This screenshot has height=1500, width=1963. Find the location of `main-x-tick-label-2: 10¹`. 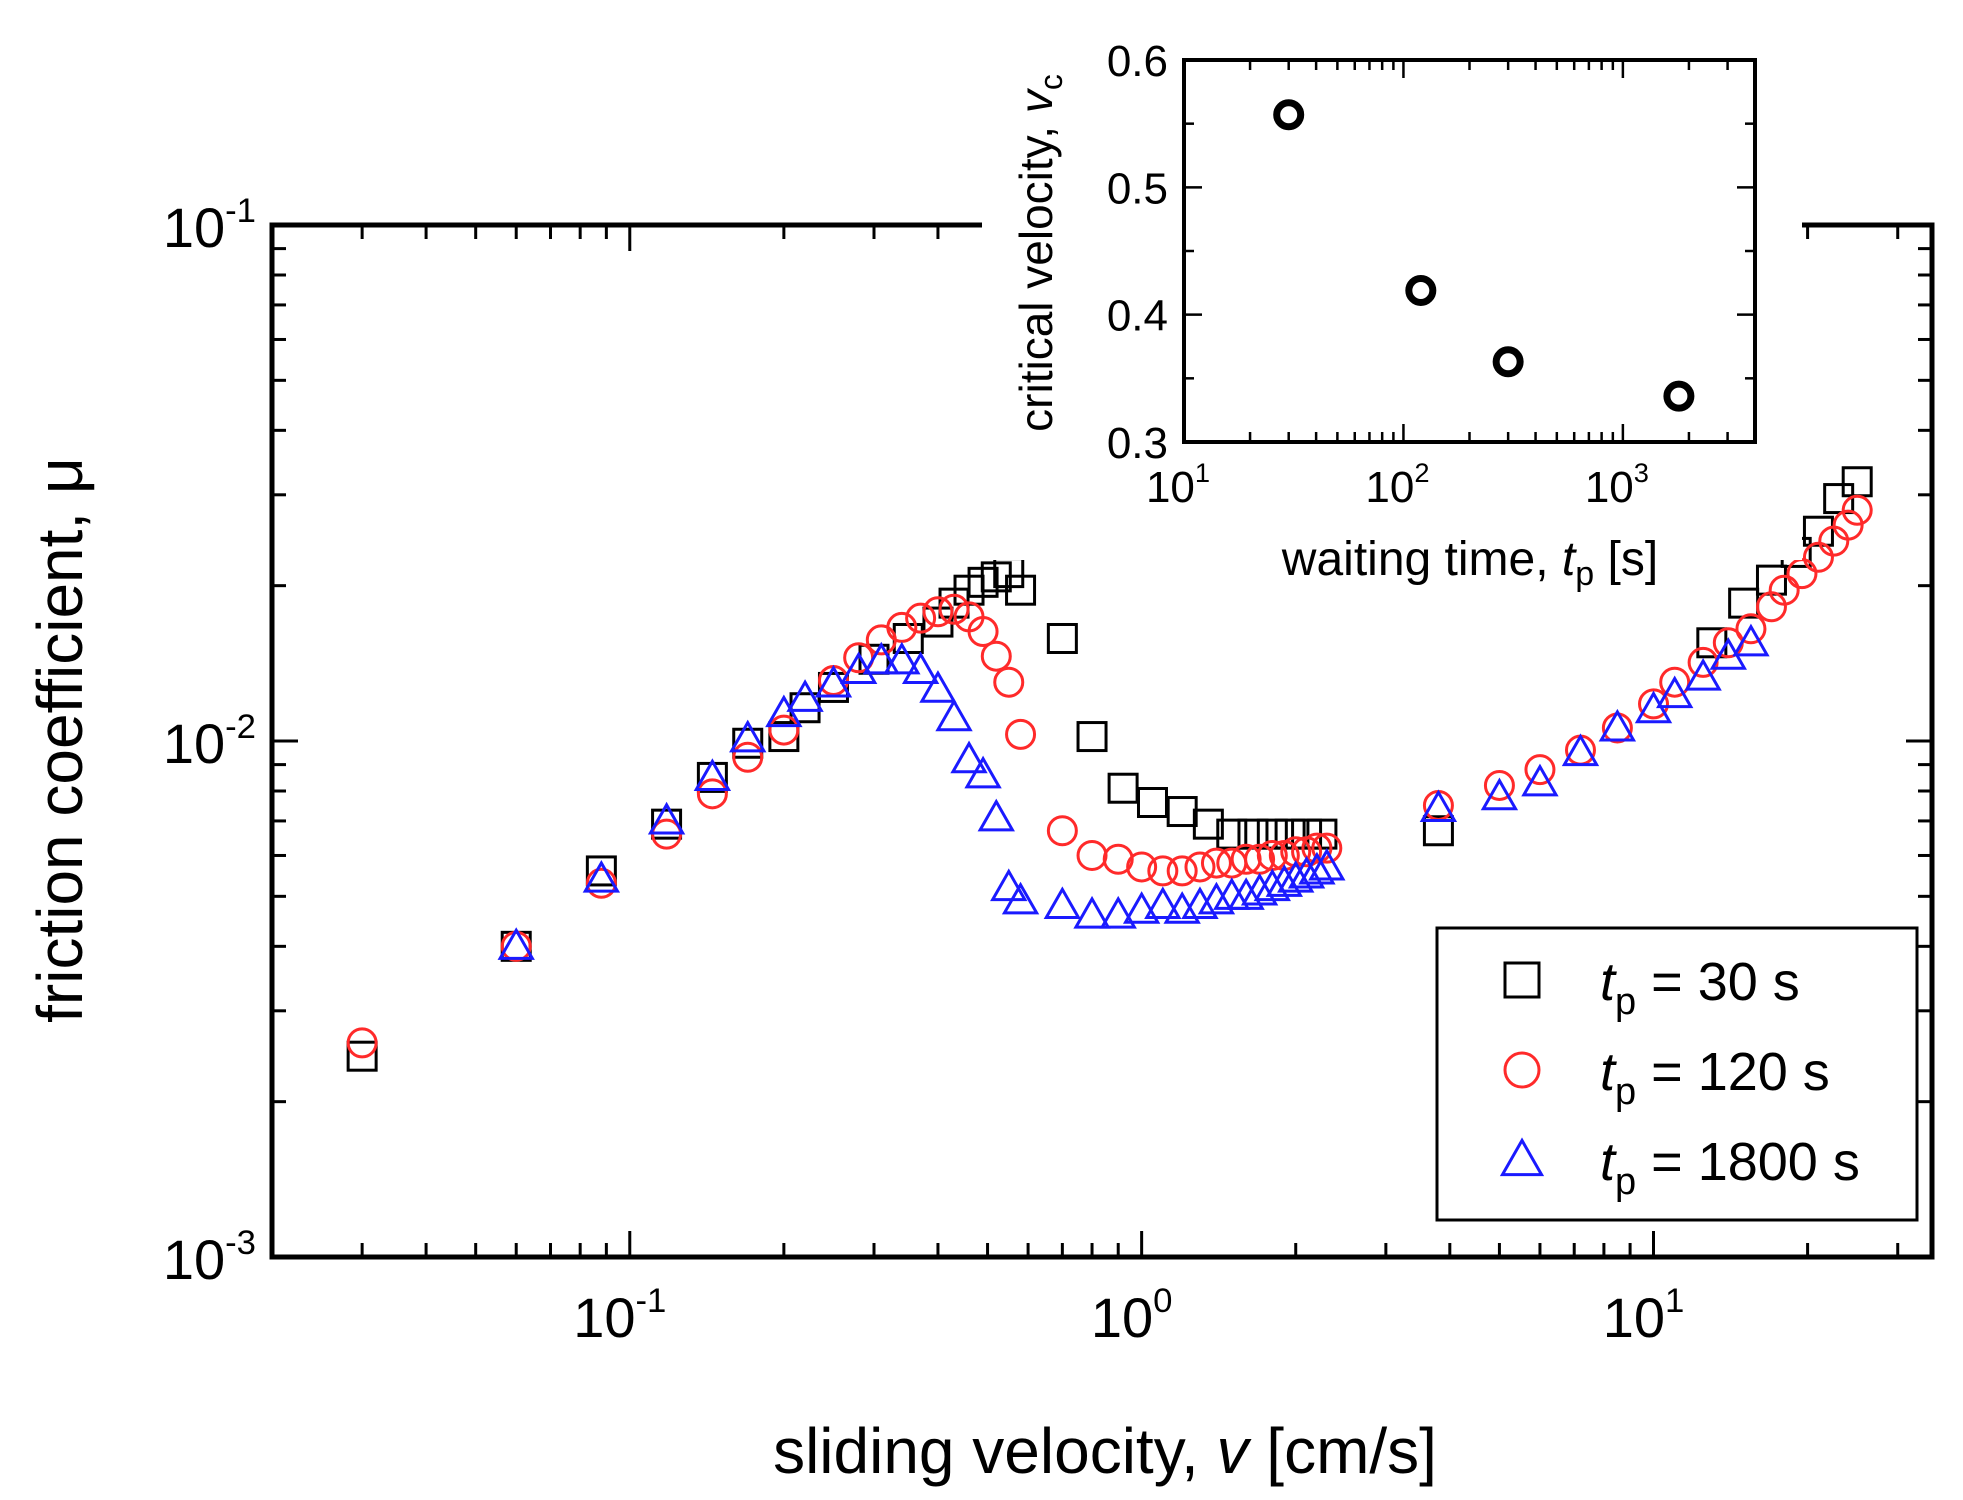

main-x-tick-label-2: 10¹ is located at coordinates (1644, 1315).